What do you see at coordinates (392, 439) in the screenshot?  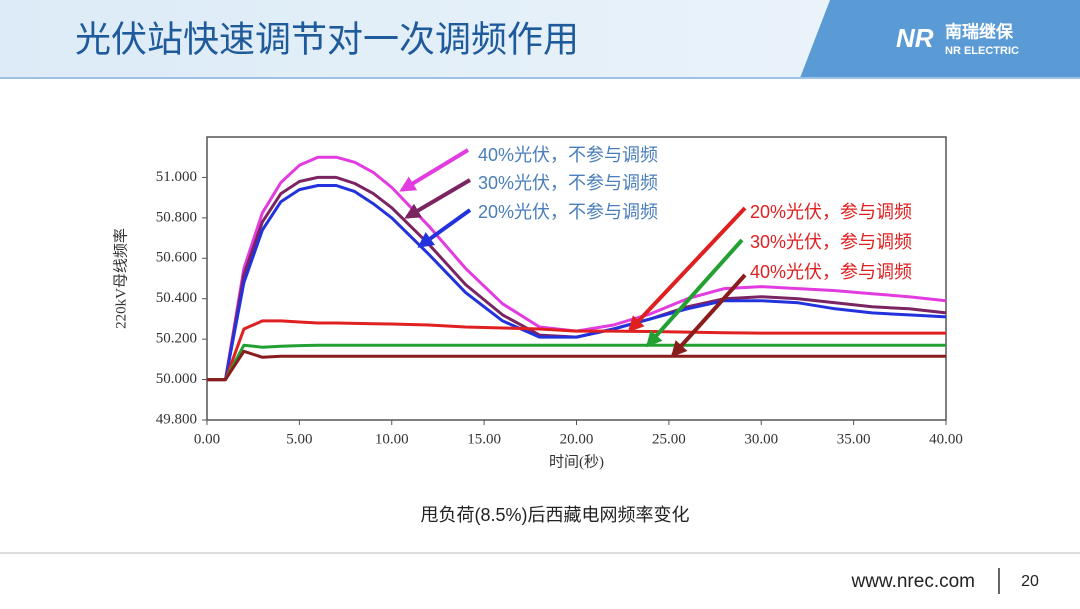 I see `x-tick-label: 10.00` at bounding box center [392, 439].